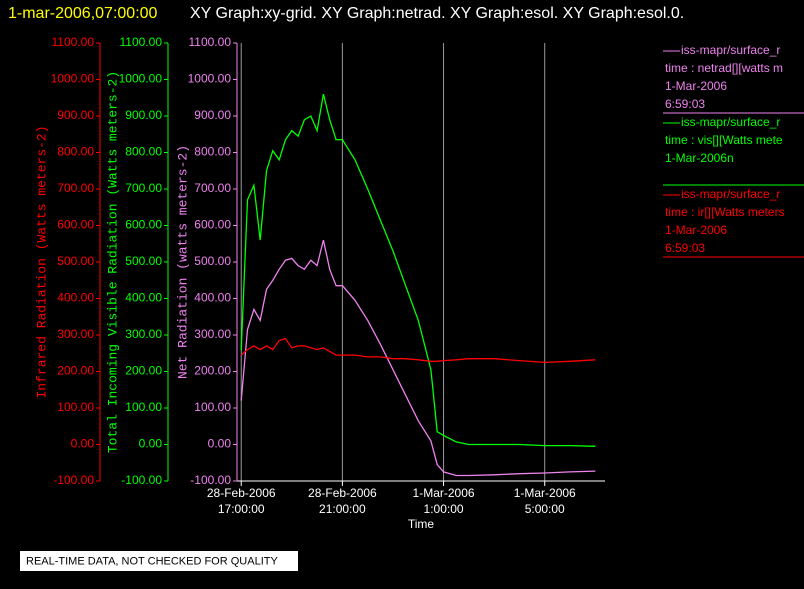 This screenshot has height=589, width=804. Describe the element at coordinates (724, 140) in the screenshot. I see `legend-text: time : vis[][Watts mete` at that location.